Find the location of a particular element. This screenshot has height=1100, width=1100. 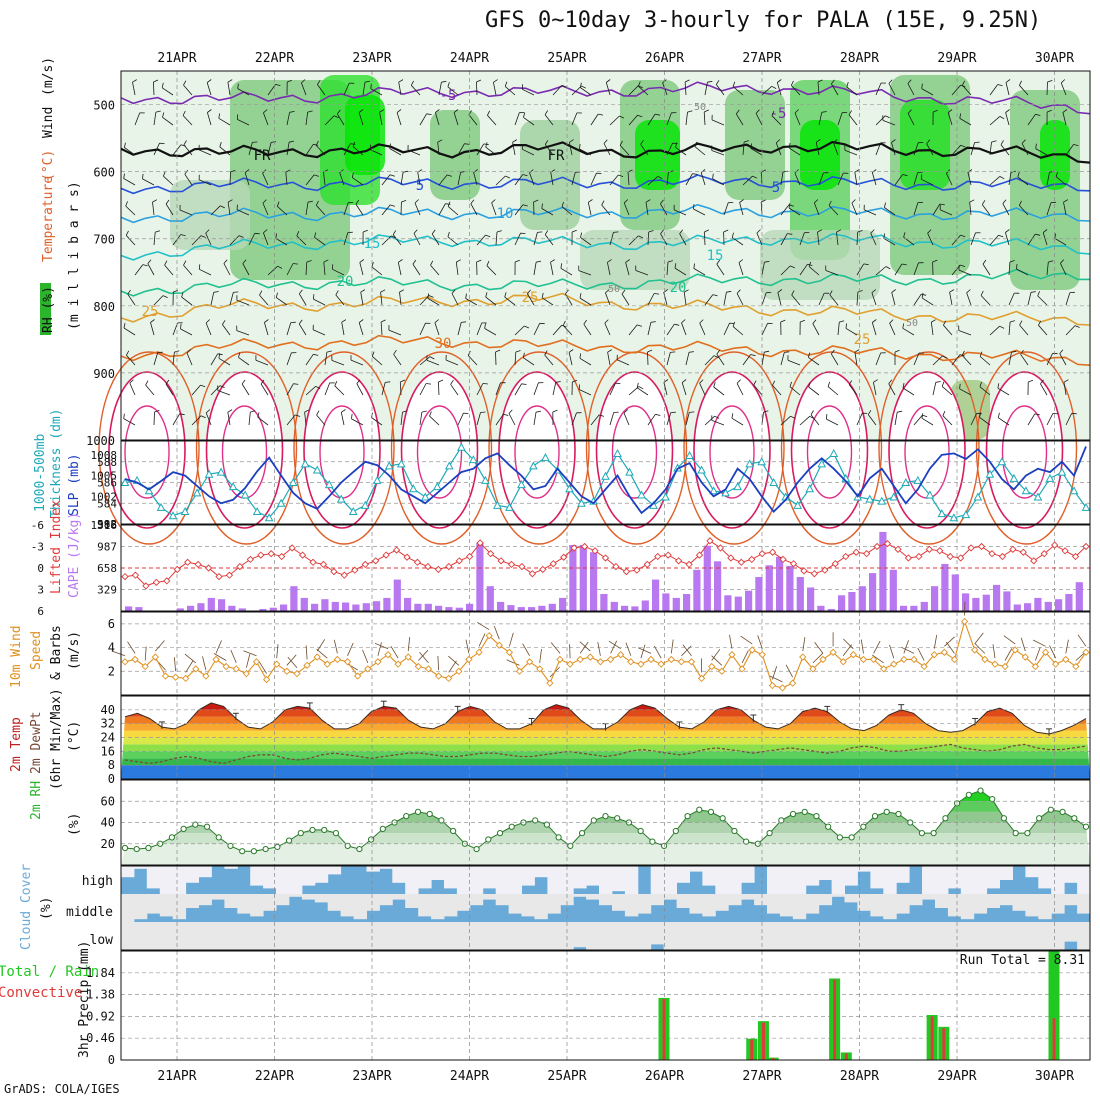

dewpoint-line is located at coordinates (605, 754).